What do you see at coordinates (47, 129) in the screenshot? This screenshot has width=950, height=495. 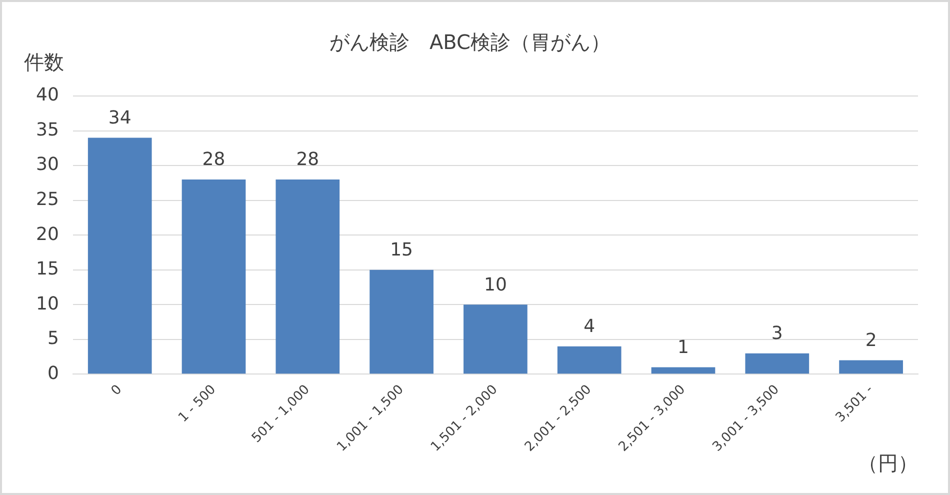 I see `y-tick-label: 35` at bounding box center [47, 129].